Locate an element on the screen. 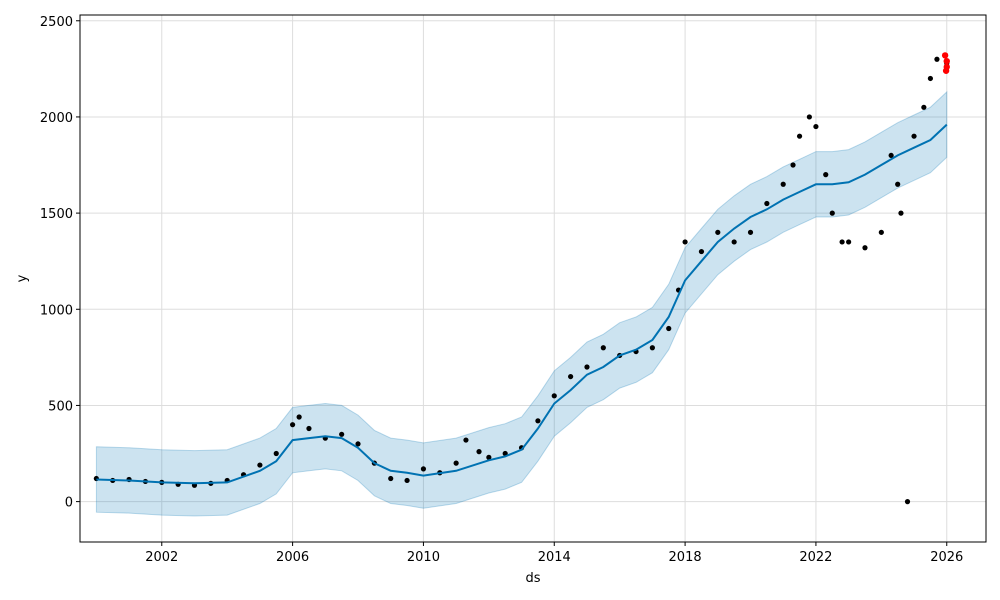 Image resolution: width=1000 pixels, height=600 pixels. y-axis-title: y is located at coordinates (22, 278).